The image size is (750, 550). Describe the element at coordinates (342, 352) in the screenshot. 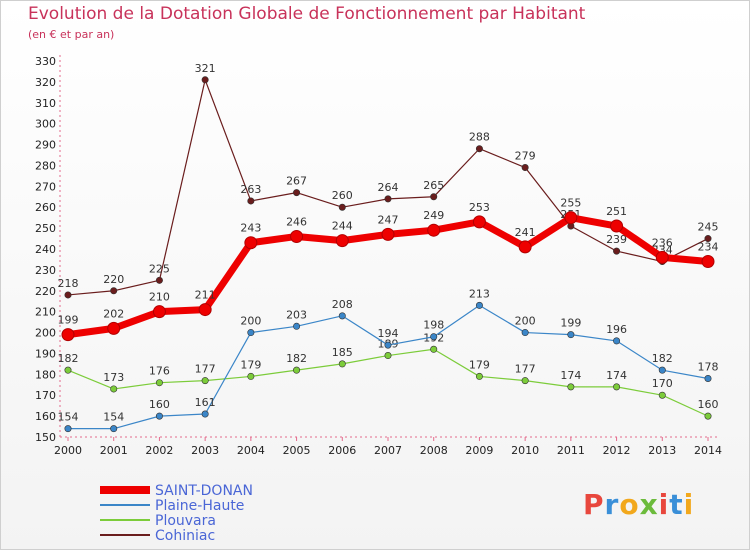

I see `data-label: 185` at that location.